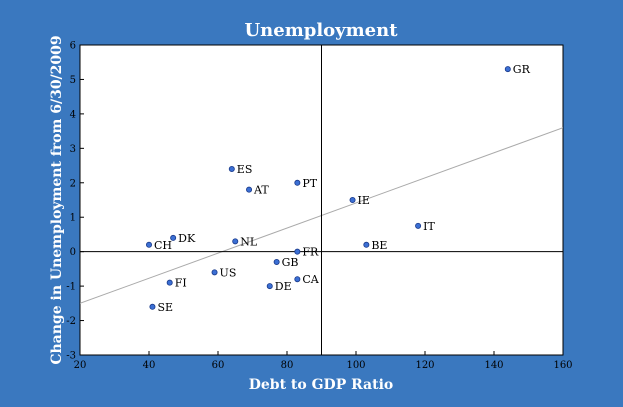 Image resolution: width=623 pixels, height=407 pixels. Describe the element at coordinates (73, 46) in the screenshot. I see `y-tick-label: 6` at that location.